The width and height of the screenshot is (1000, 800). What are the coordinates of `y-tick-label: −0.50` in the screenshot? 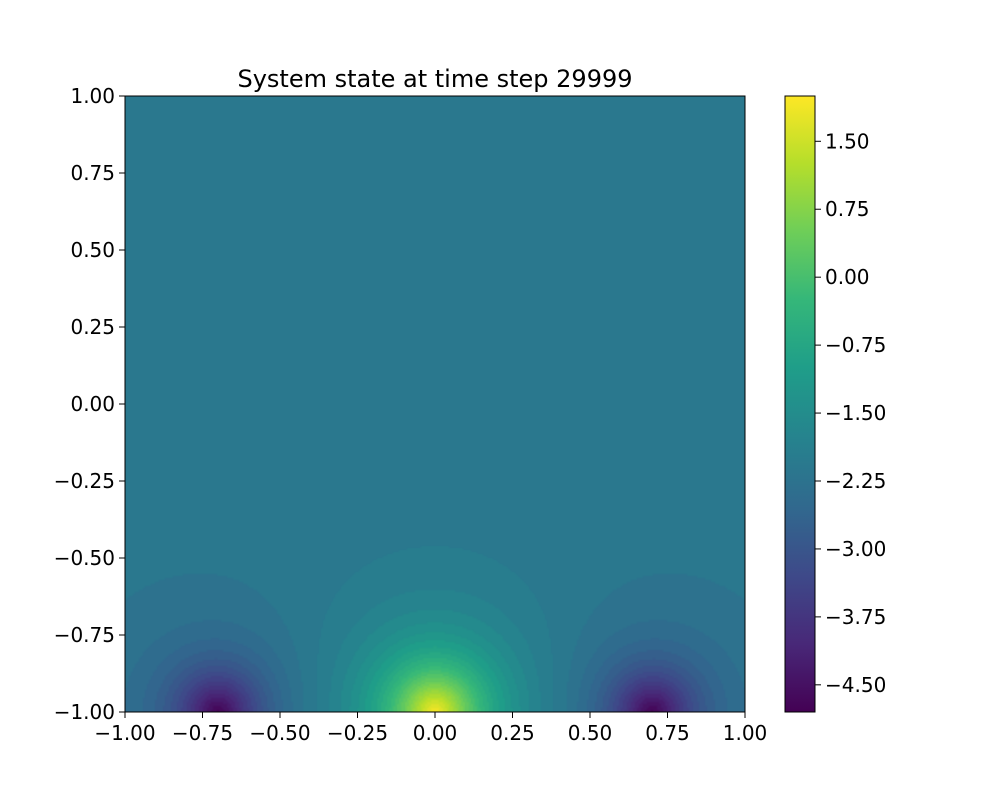 It's located at (84, 558).